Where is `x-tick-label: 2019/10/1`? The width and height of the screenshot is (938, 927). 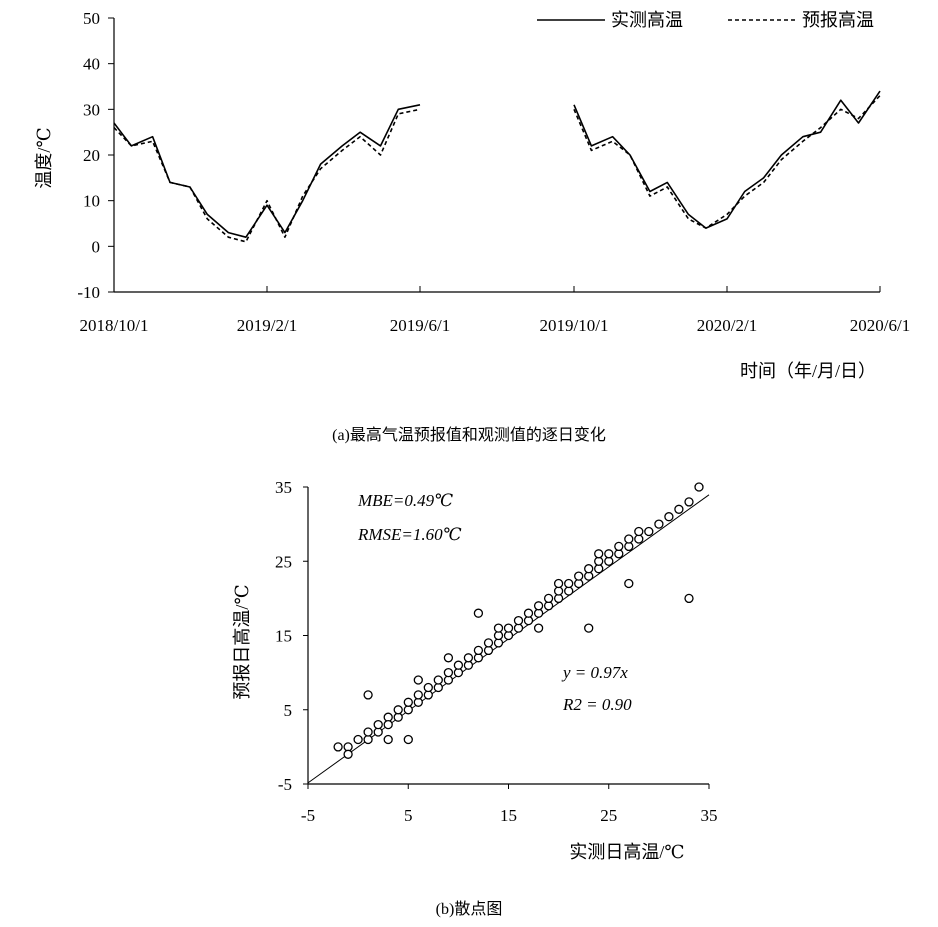 x-tick-label: 2019/10/1 is located at coordinates (574, 325).